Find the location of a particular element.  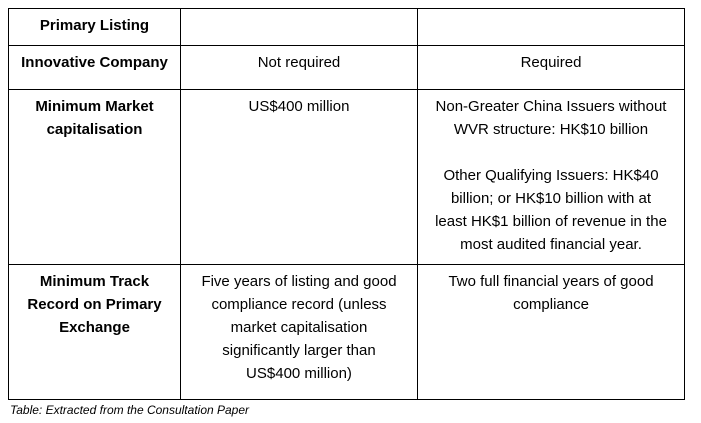

row-header-primary-listing: Primary Listing is located at coordinates (94, 27).